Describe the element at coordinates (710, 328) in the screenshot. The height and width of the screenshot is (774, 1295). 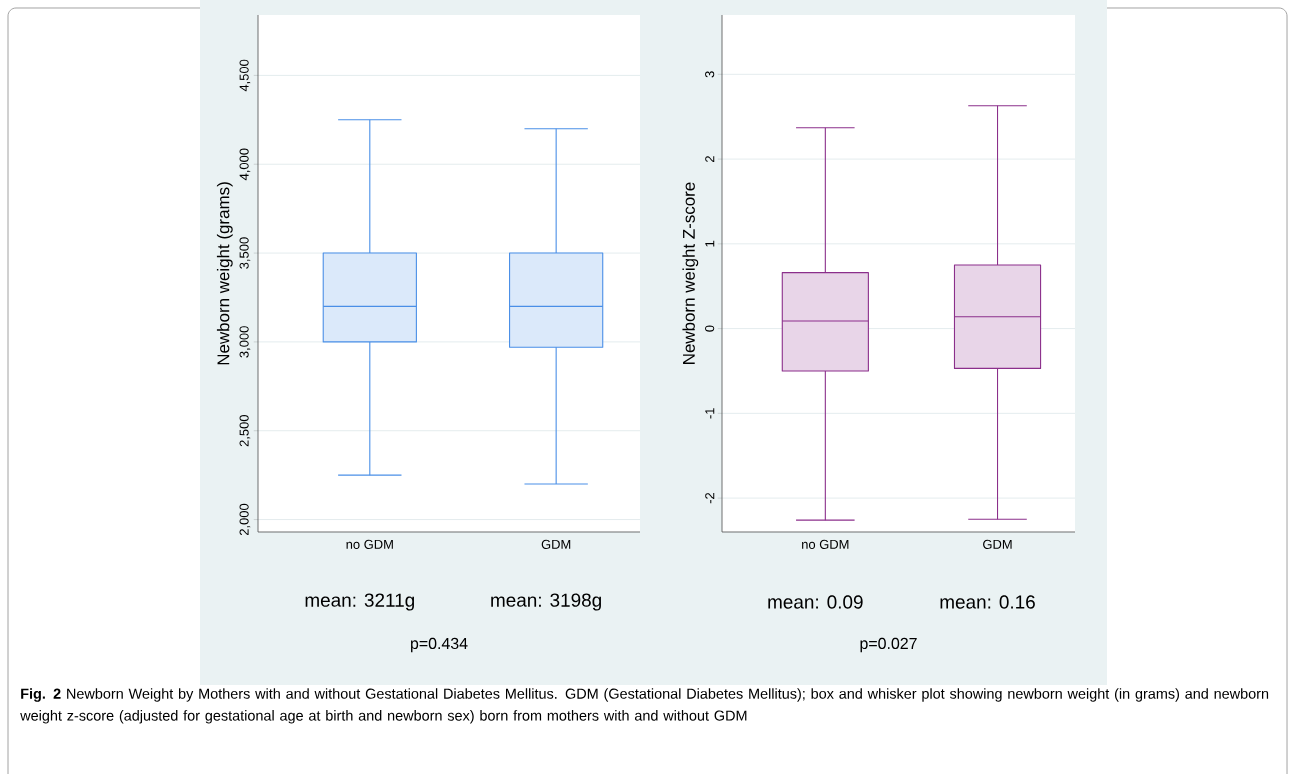
I see `y-tick-label: 0` at that location.